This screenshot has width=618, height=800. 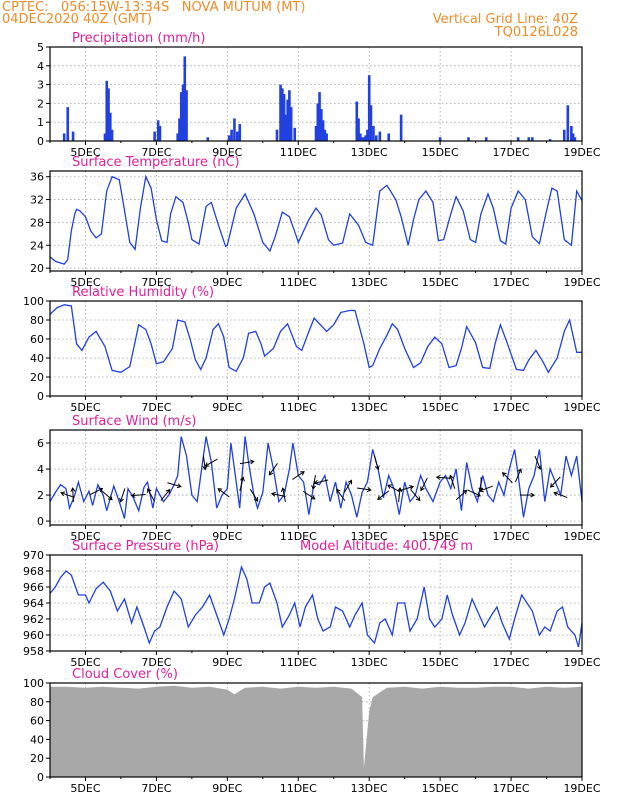 I want to click on panel-title: Cloud Cover (%), so click(x=125, y=674).